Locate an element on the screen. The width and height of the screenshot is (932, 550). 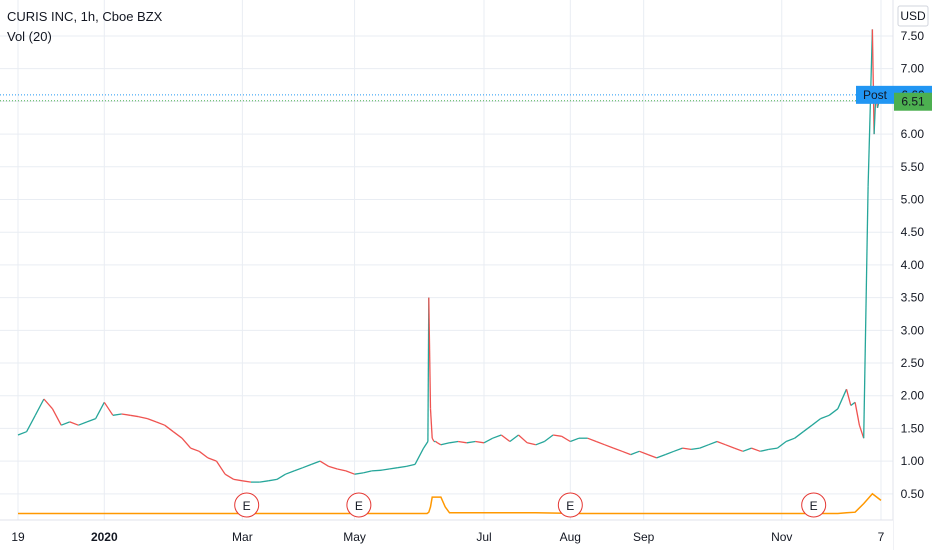
time-tick-label: May is located at coordinates (354, 537).